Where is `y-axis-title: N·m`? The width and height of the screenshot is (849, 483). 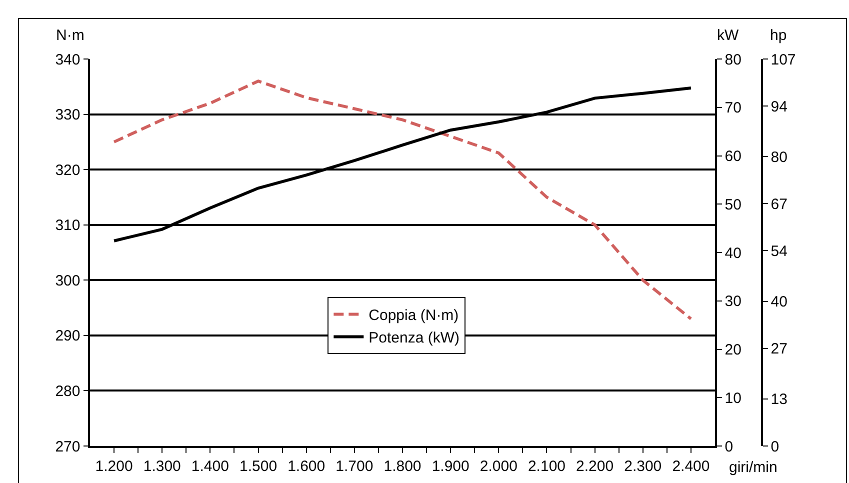 y-axis-title: N·m is located at coordinates (70, 35).